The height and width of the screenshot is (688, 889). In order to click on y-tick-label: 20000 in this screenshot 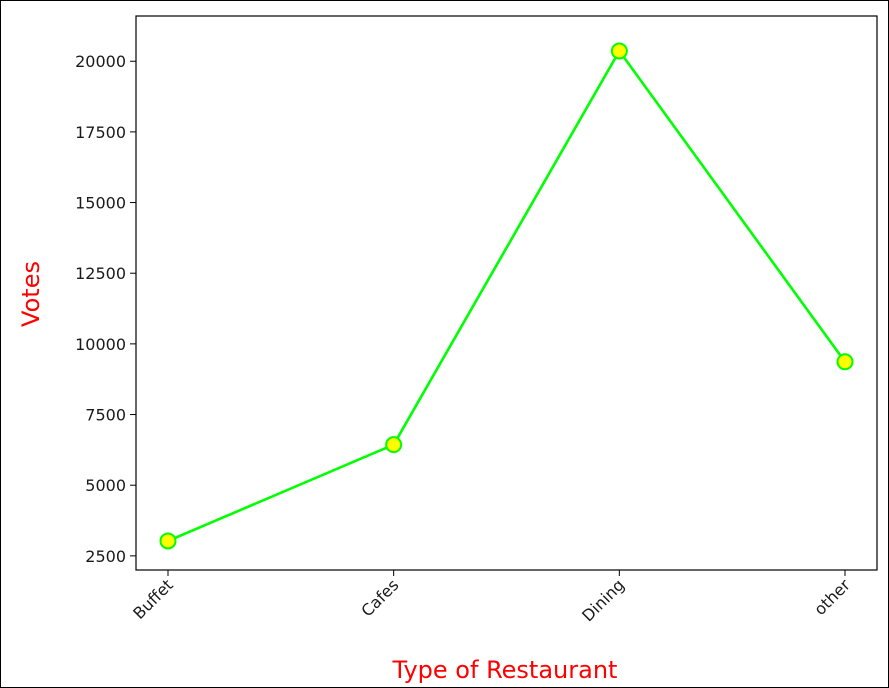, I will do `click(100, 61)`.